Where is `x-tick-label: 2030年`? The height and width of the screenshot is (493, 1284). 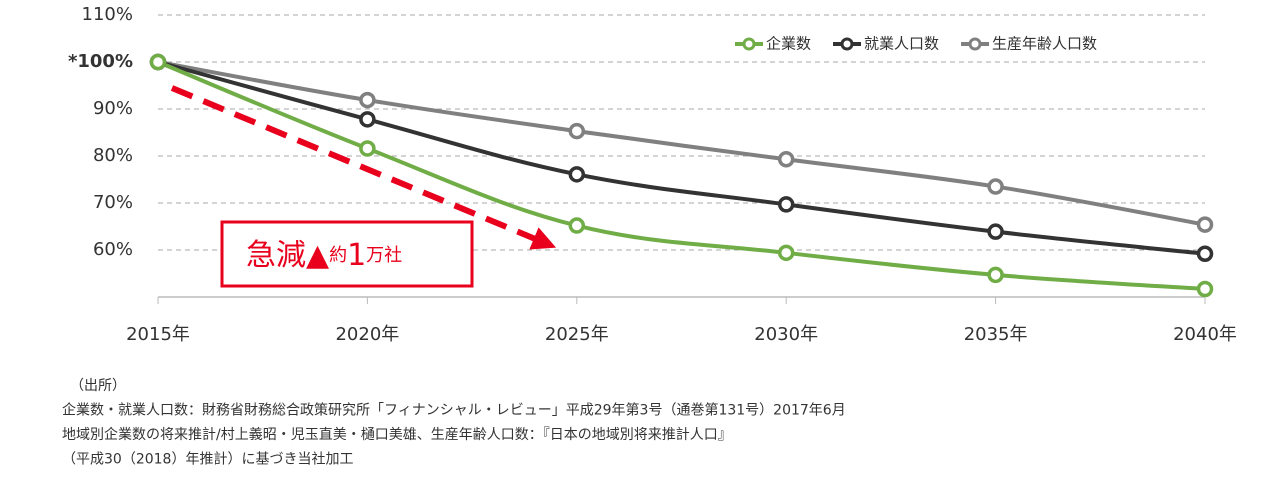 x-tick-label: 2030年 is located at coordinates (786, 334).